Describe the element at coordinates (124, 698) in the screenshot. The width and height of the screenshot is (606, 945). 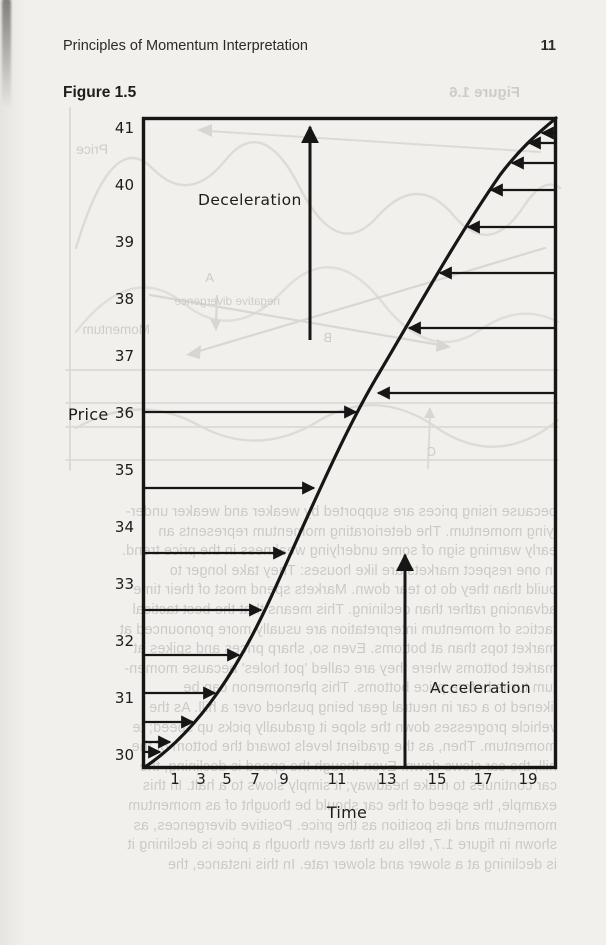
I see `y-tick-label: 31` at that location.